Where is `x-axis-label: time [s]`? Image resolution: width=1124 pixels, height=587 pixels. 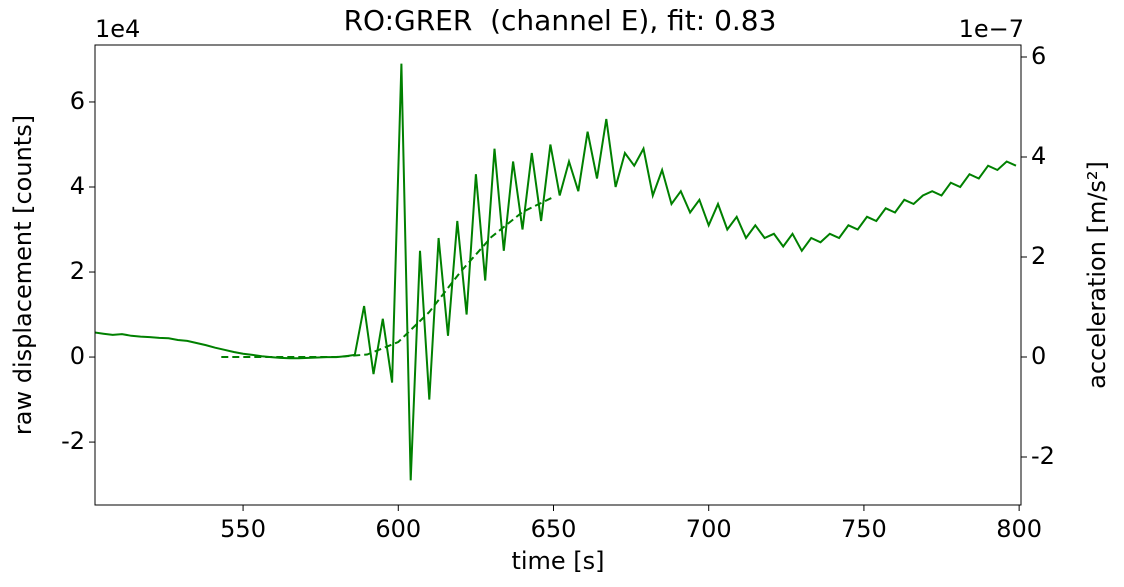 x-axis-label: time [s] is located at coordinates (557, 561).